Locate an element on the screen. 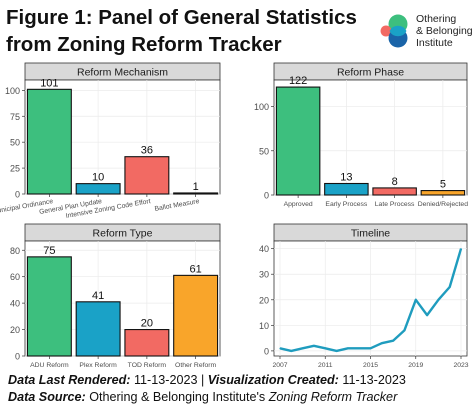  chart1-value-label-1: 101 is located at coordinates (49, 83).